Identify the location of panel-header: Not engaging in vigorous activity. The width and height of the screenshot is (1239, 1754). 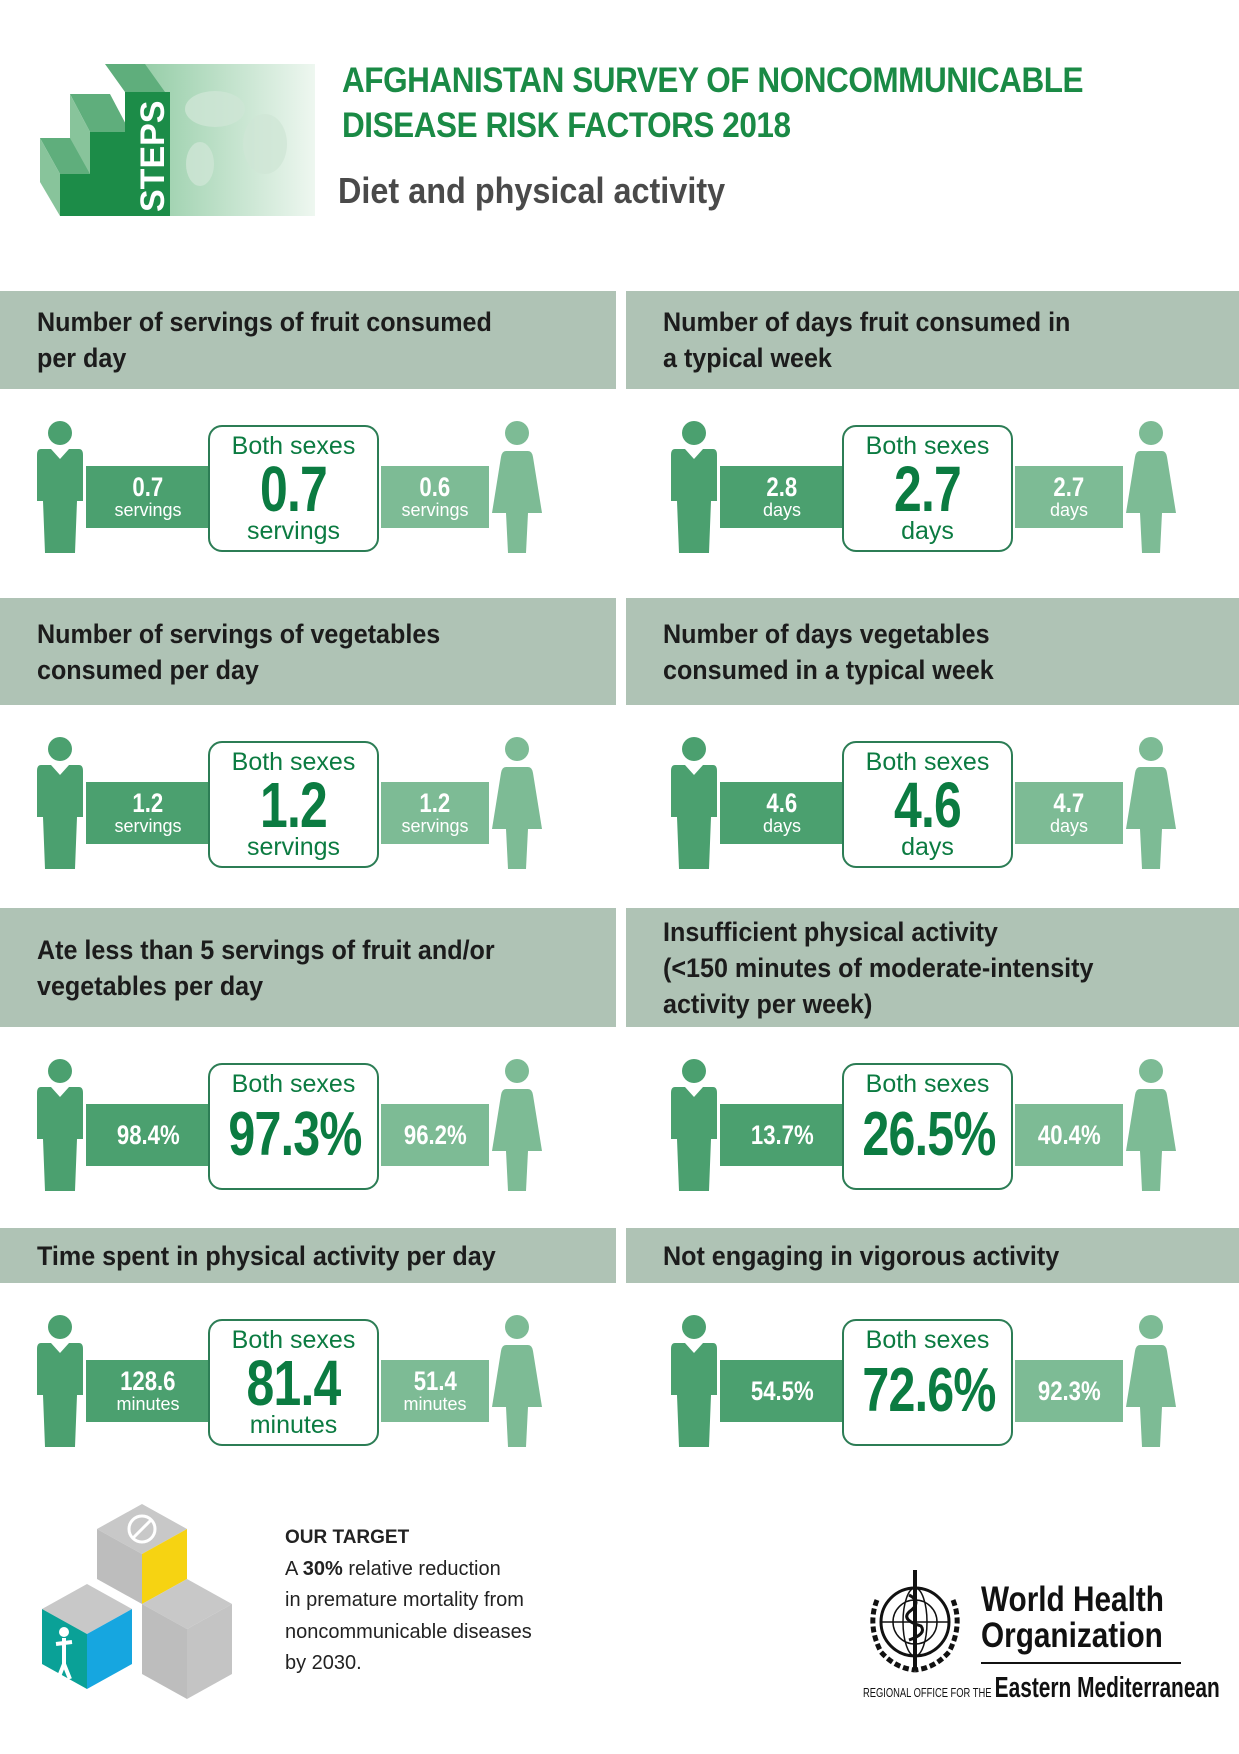
(932, 1255).